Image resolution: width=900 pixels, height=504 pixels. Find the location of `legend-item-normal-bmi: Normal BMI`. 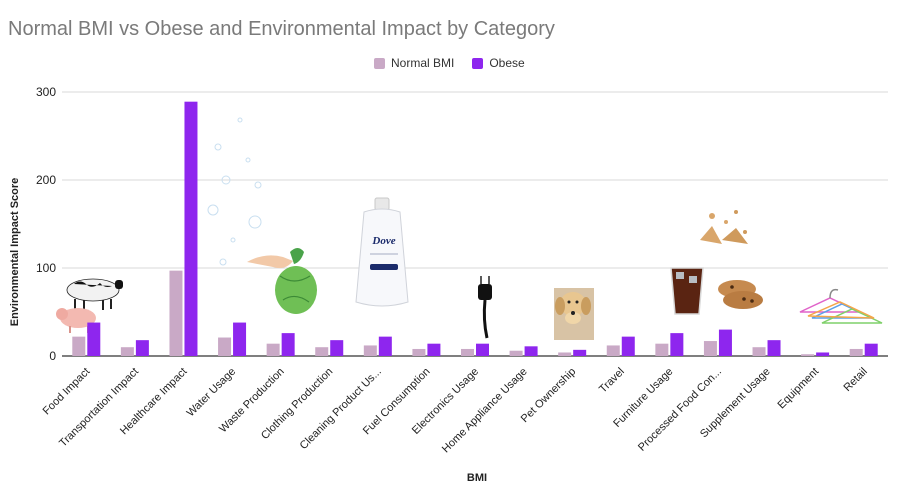

legend-item-normal-bmi: Normal BMI is located at coordinates (414, 63).